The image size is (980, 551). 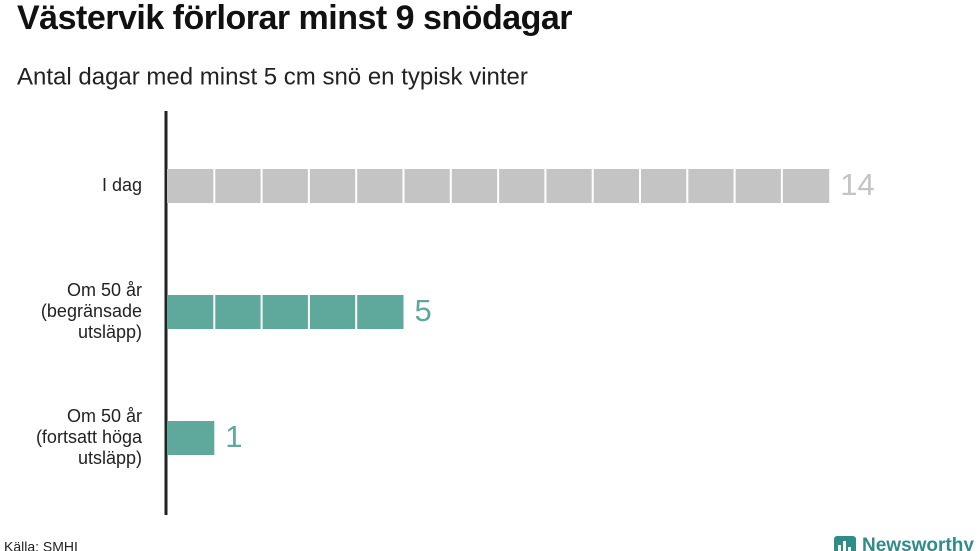 I want to click on y-tick-label: I dag, so click(x=122, y=185).